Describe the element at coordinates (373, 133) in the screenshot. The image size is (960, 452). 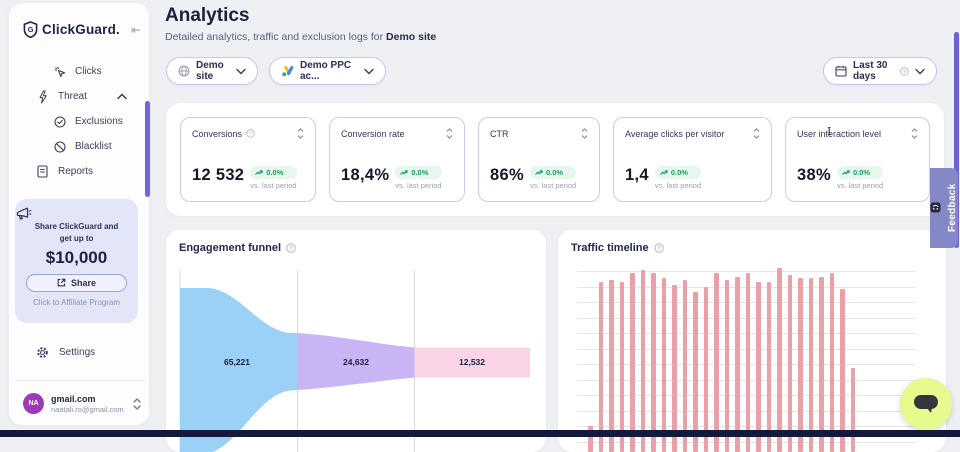
I see `kpi-label: Conversion rate` at that location.